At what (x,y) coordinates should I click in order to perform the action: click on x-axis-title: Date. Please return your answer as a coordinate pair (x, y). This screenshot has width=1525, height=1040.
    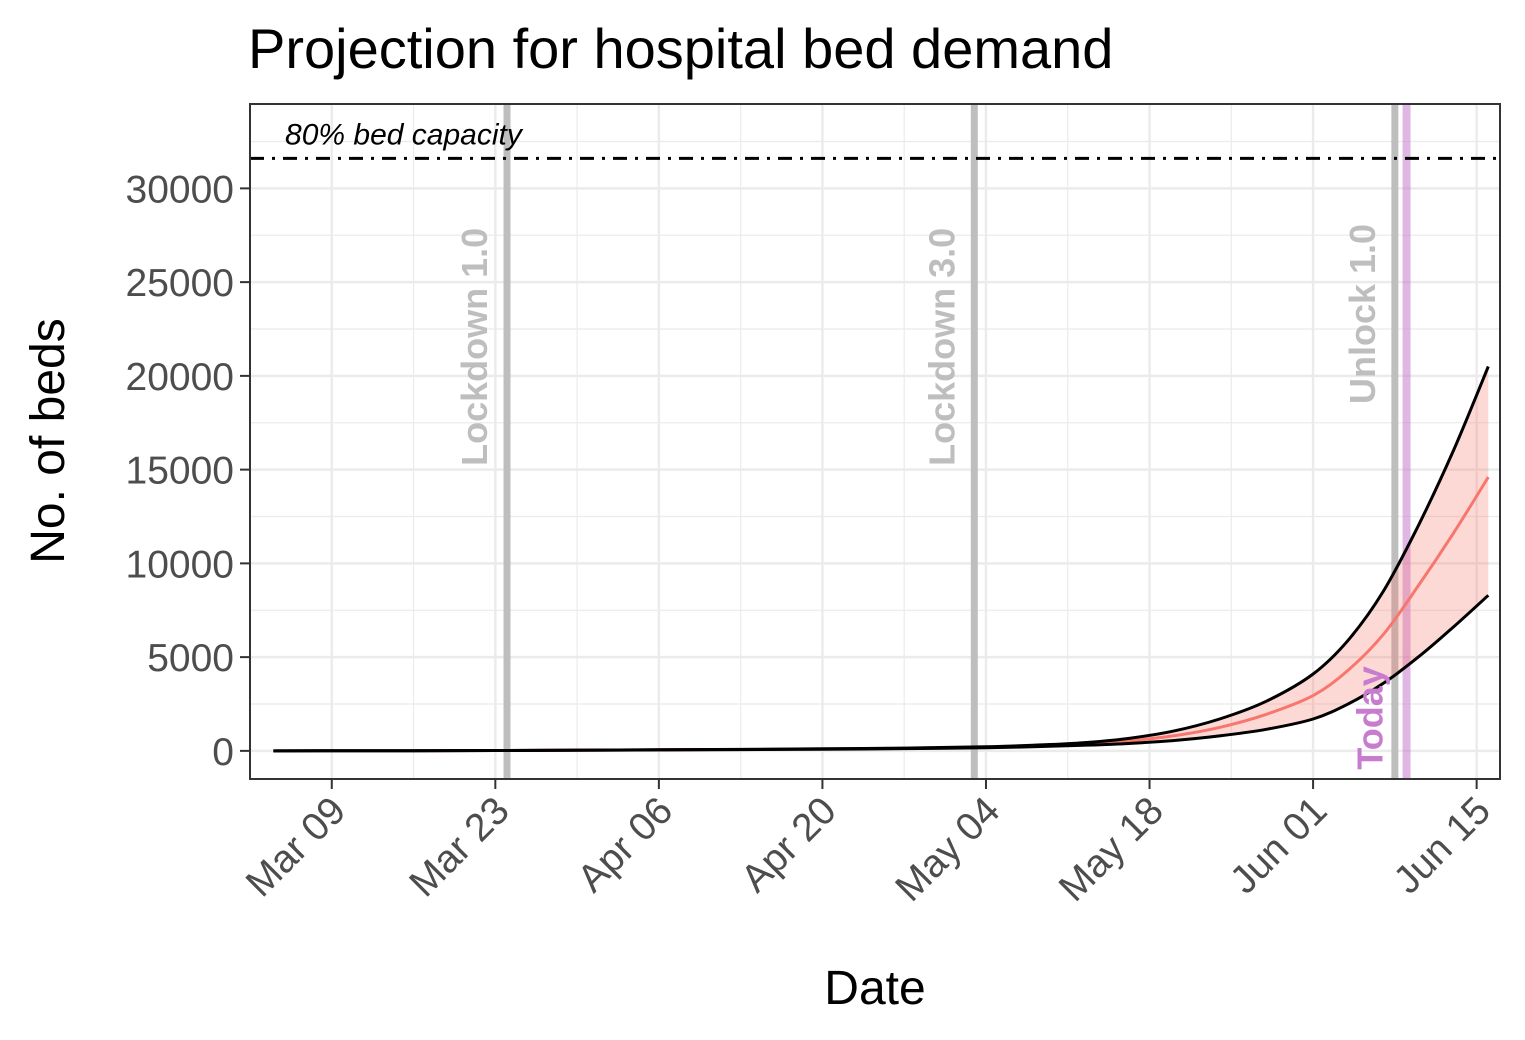
    Looking at the image, I should click on (874, 988).